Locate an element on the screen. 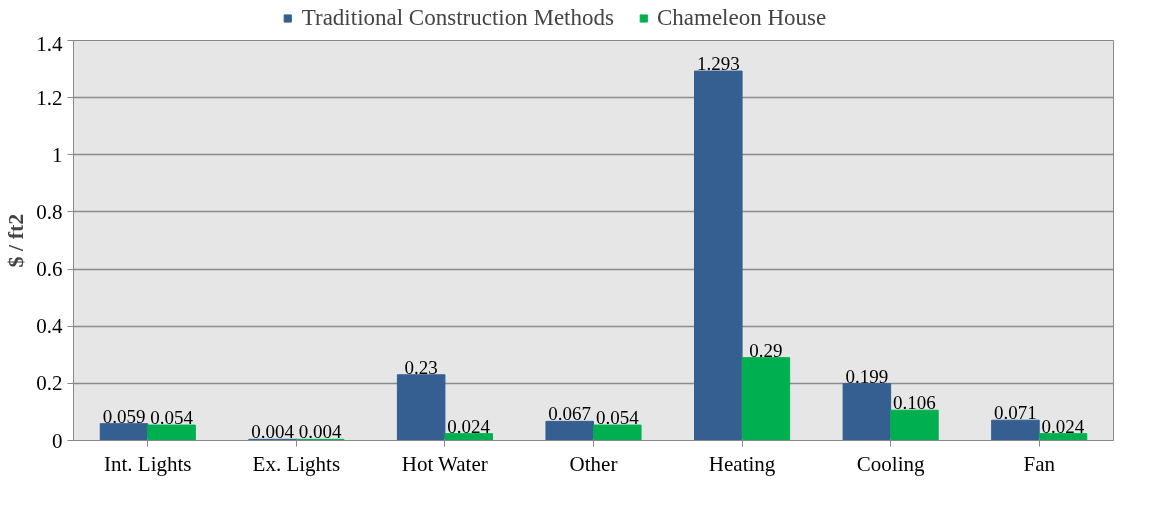 This screenshot has width=1163, height=526. legend-label: Traditional Construction Methods is located at coordinates (457, 18).